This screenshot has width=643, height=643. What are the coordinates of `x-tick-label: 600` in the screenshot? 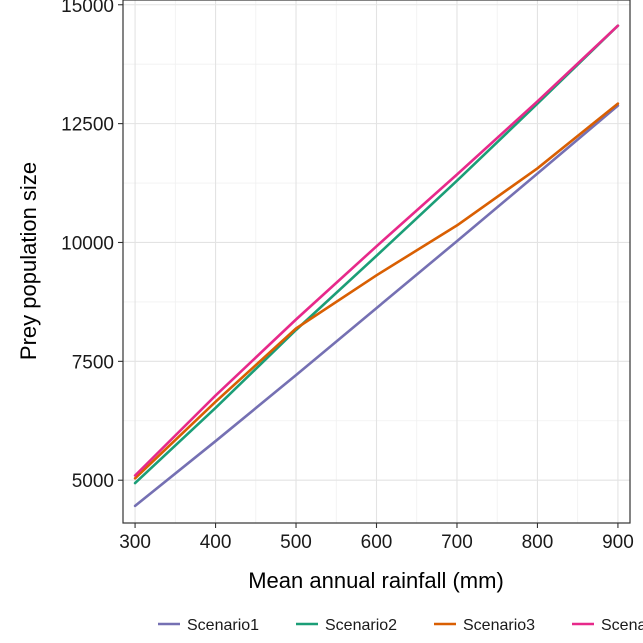 It's located at (377, 542).